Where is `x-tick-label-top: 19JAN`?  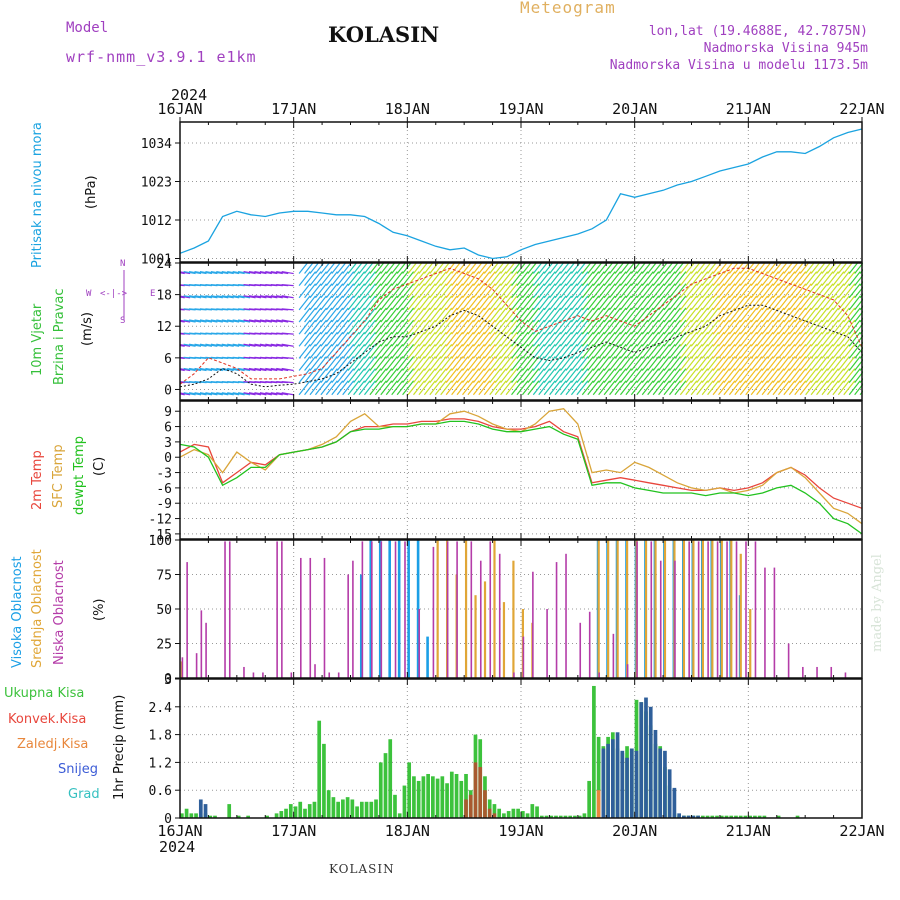 x-tick-label-top: 19JAN is located at coordinates (520, 109).